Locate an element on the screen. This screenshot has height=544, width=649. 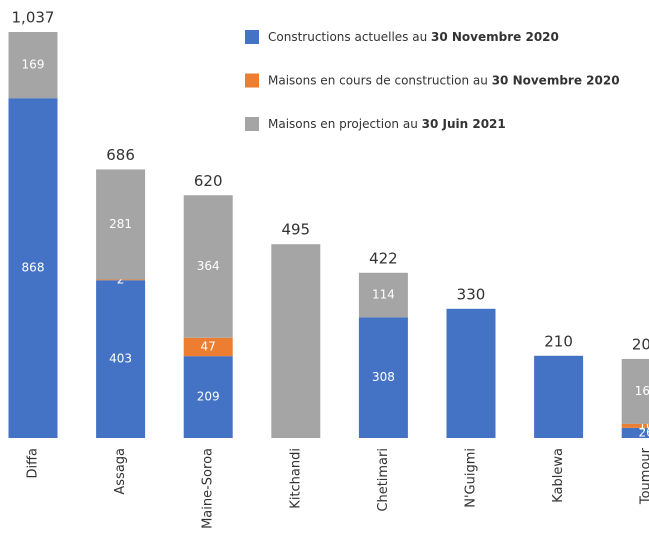
total-label: 330 is located at coordinates (471, 294).